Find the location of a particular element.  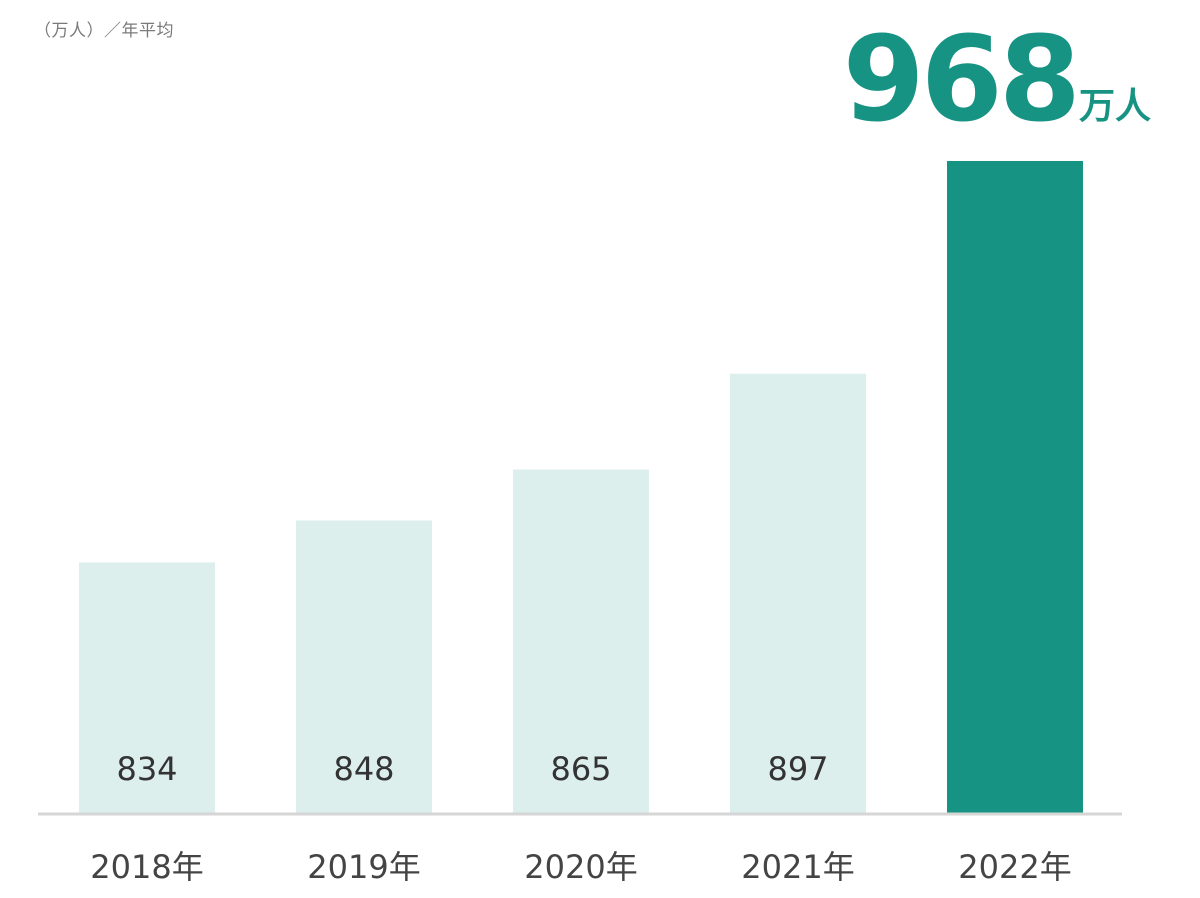

bar-2019年 is located at coordinates (364, 667).